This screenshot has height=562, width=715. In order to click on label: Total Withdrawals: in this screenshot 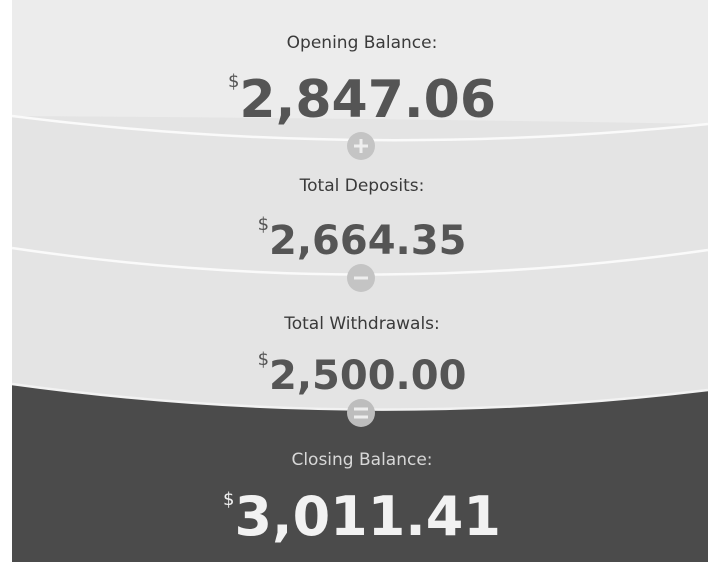, I will do `click(361, 324)`.